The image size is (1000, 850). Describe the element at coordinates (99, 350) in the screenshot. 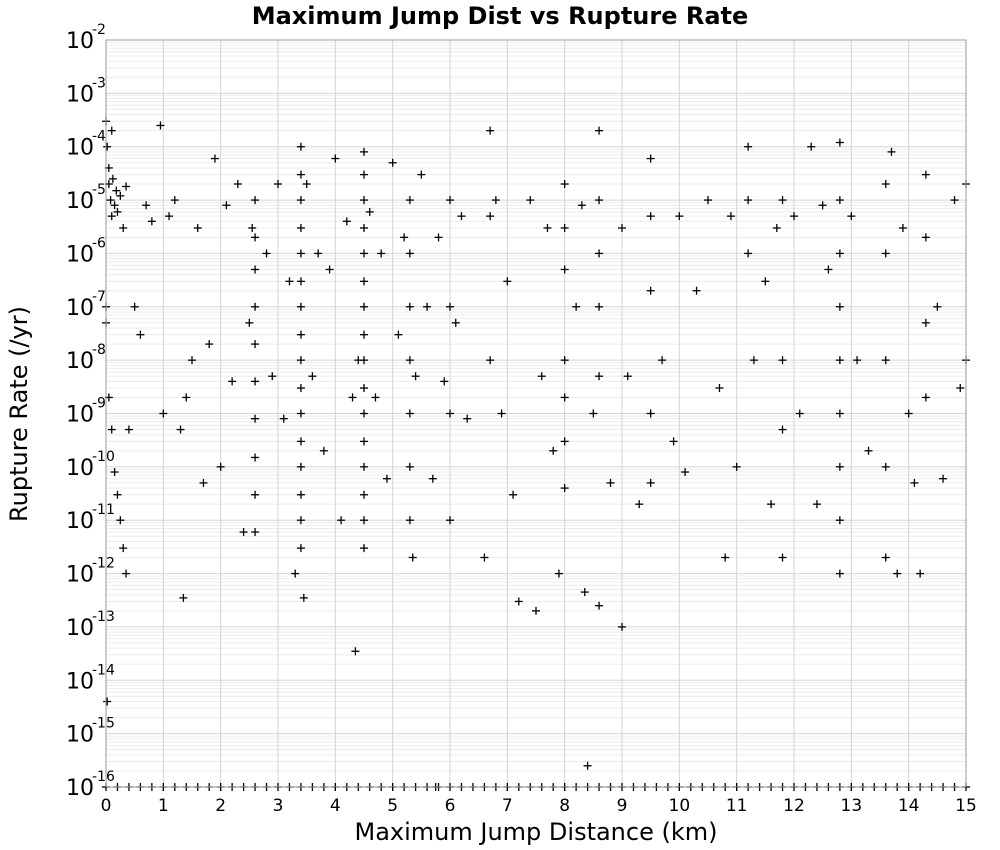

I see `y-tick-exponent: -8` at that location.